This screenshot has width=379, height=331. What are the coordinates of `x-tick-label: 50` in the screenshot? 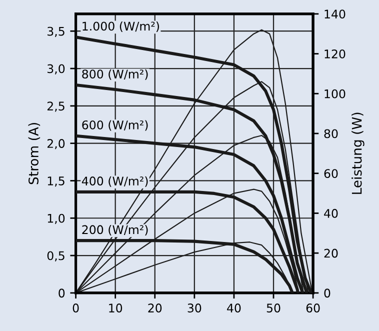 It's located at (273, 308).